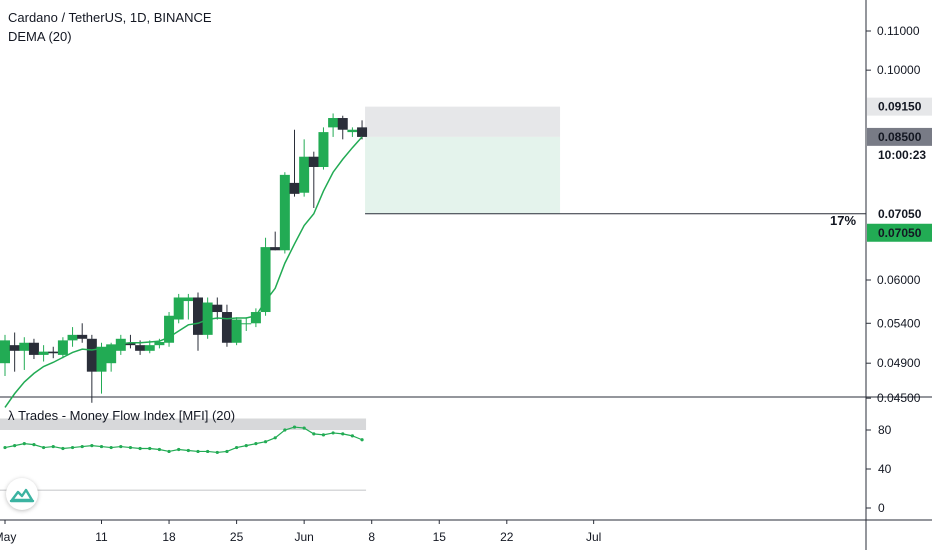  I want to click on current-price-tag: 0.08500, so click(900, 137).